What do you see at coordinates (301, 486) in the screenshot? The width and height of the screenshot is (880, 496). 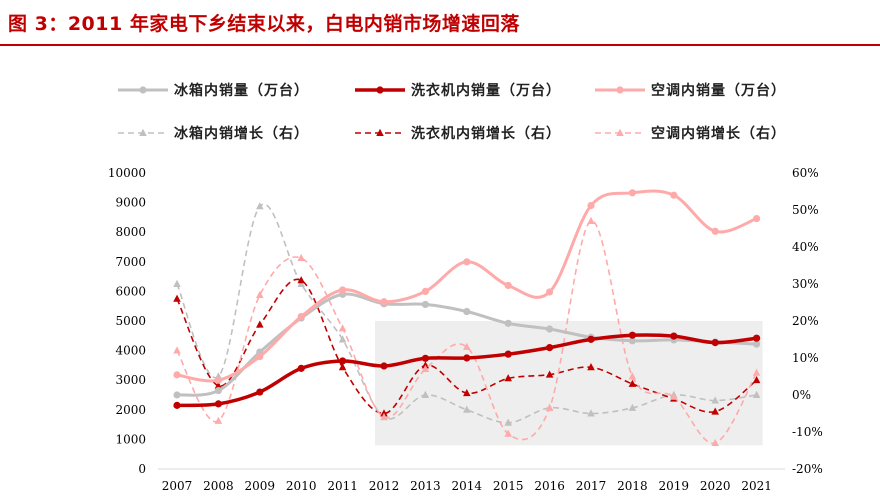 I see `x-tick-label: 2010` at bounding box center [301, 486].